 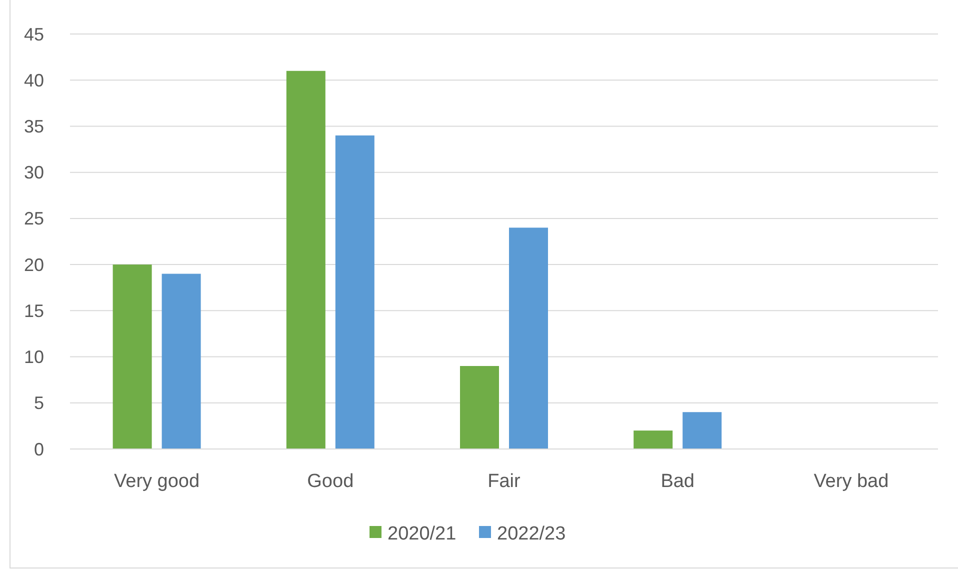 What do you see at coordinates (34, 218) in the screenshot?
I see `y-tick-label: 25` at bounding box center [34, 218].